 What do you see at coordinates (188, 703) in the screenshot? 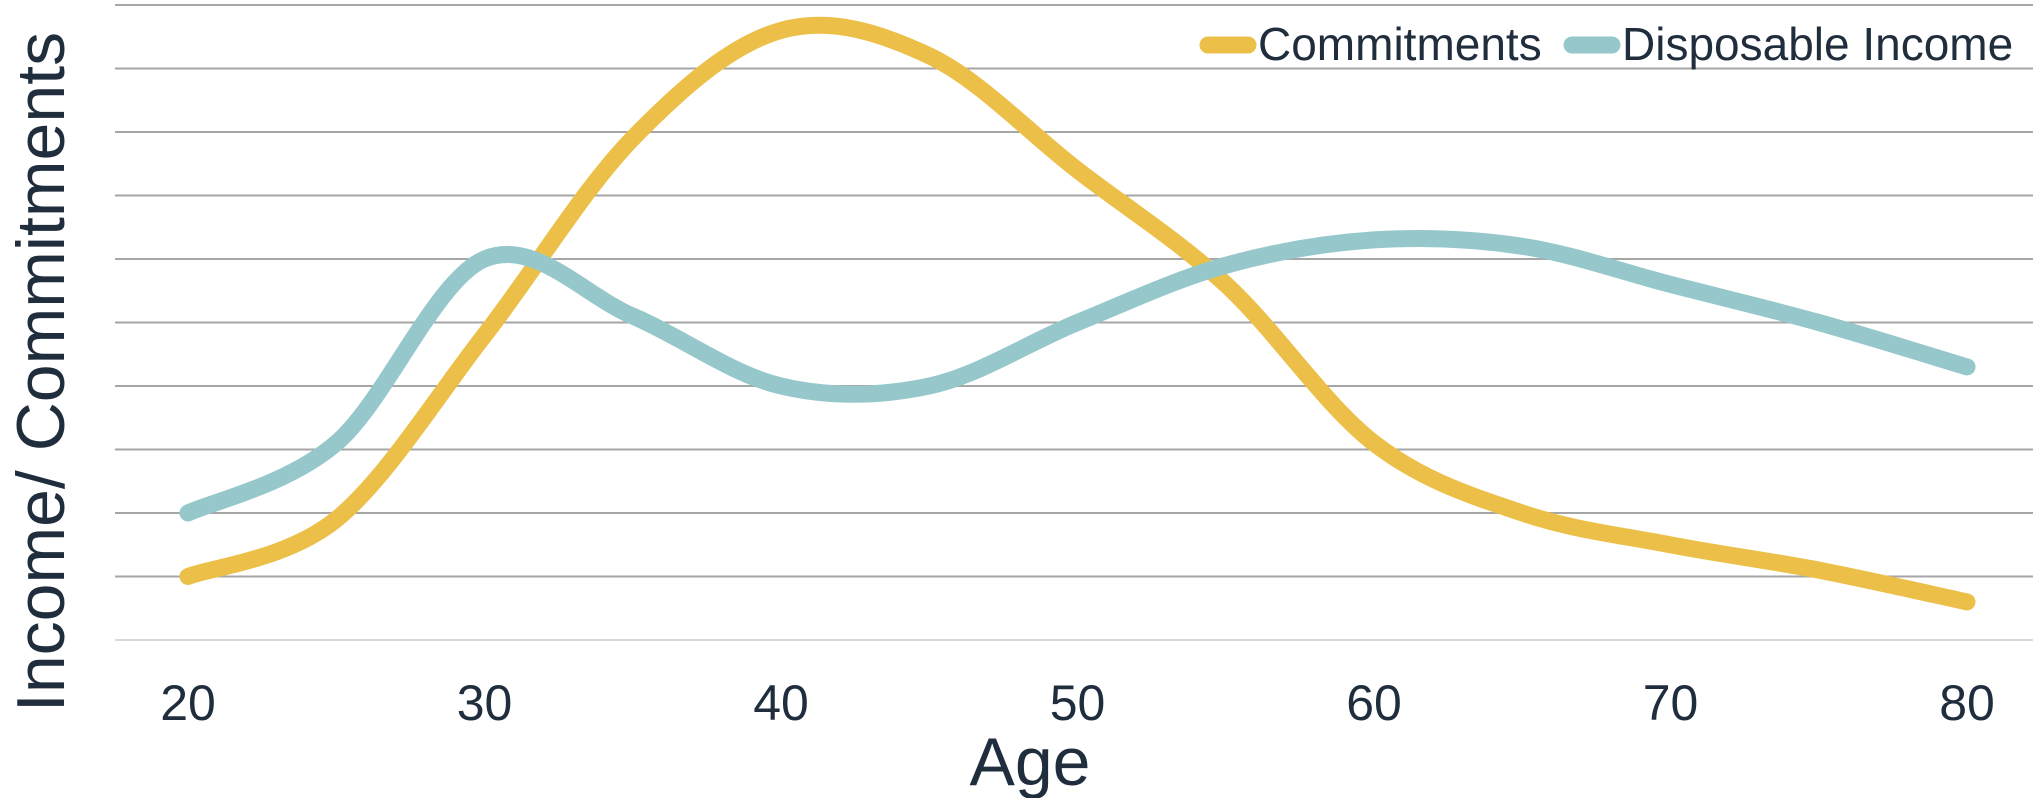
I see `x-tick-label: 20` at bounding box center [188, 703].